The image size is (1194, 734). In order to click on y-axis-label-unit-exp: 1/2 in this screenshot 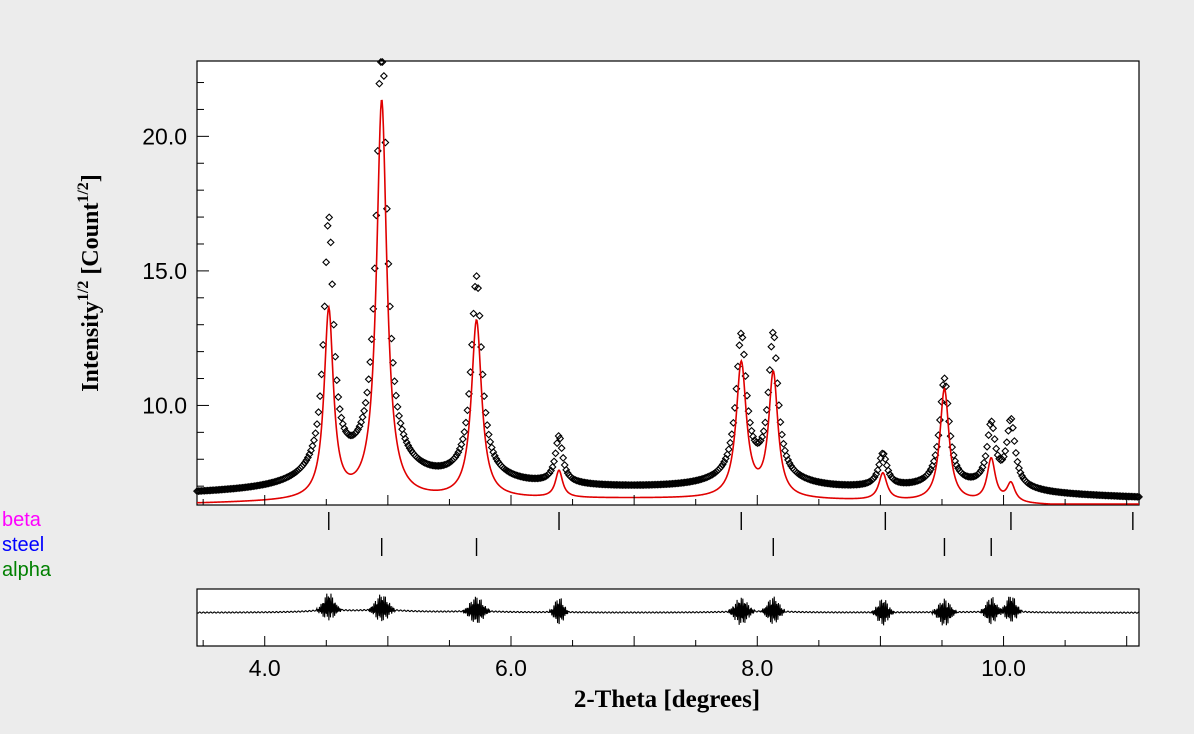, I will do `click(83, 192)`.